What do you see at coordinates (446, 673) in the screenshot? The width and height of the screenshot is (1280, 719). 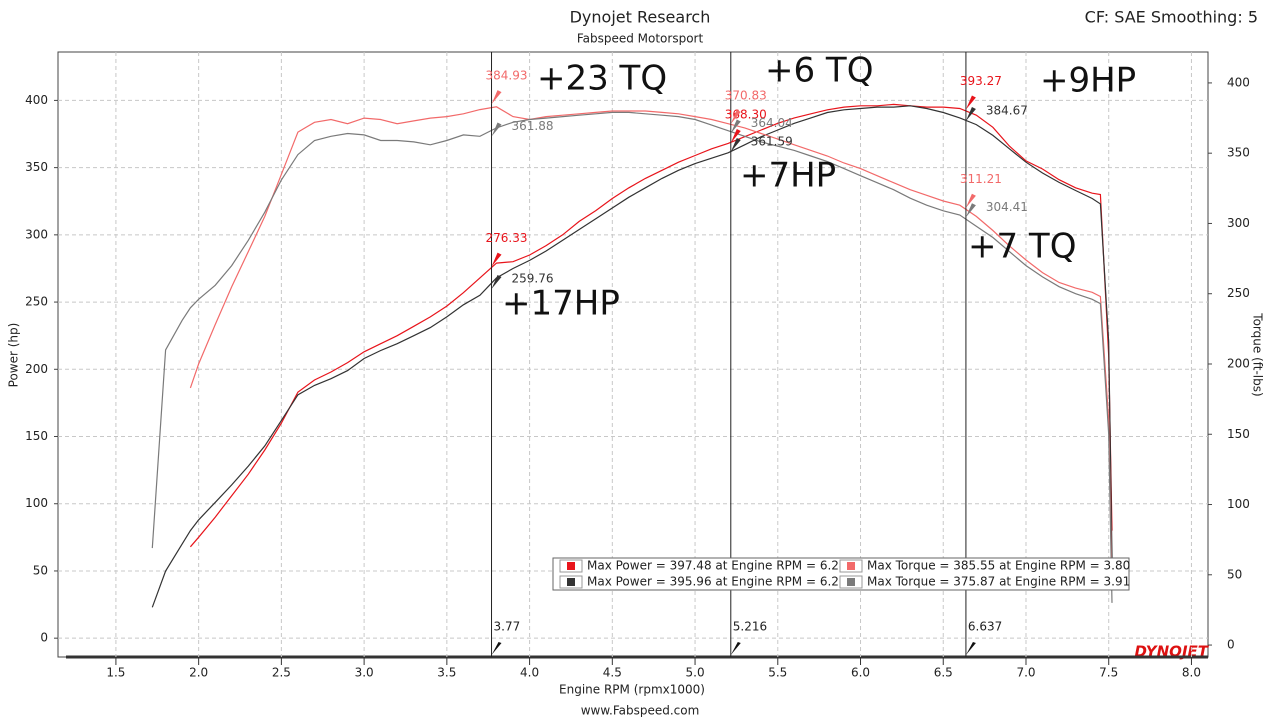 I see `x-tick-label: 3.5` at bounding box center [446, 673].